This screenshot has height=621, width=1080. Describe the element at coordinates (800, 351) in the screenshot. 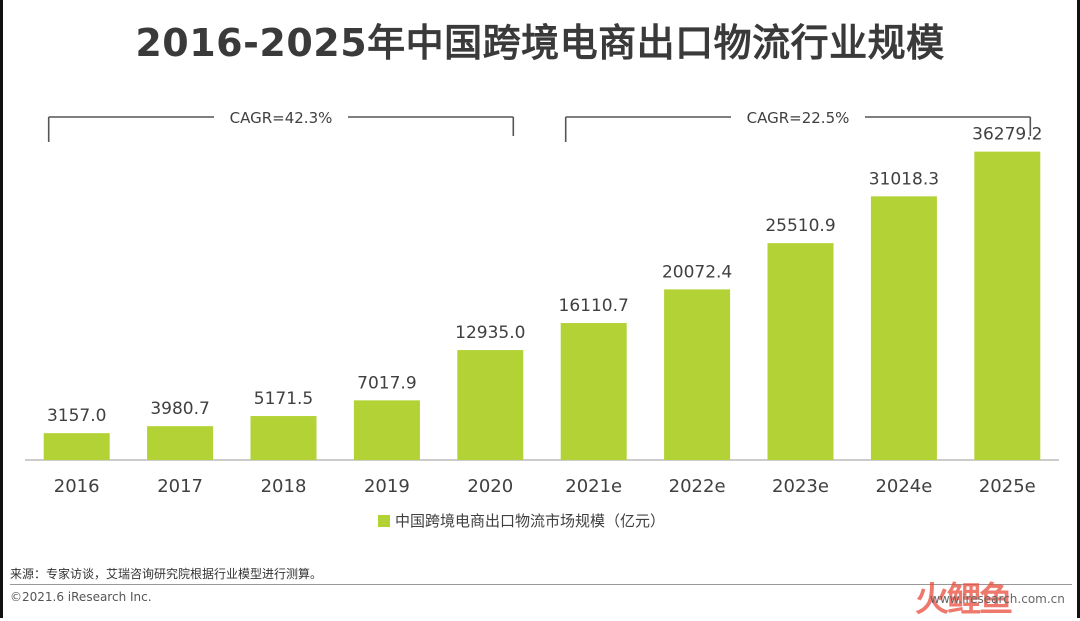

I see `bar-2023e` at that location.